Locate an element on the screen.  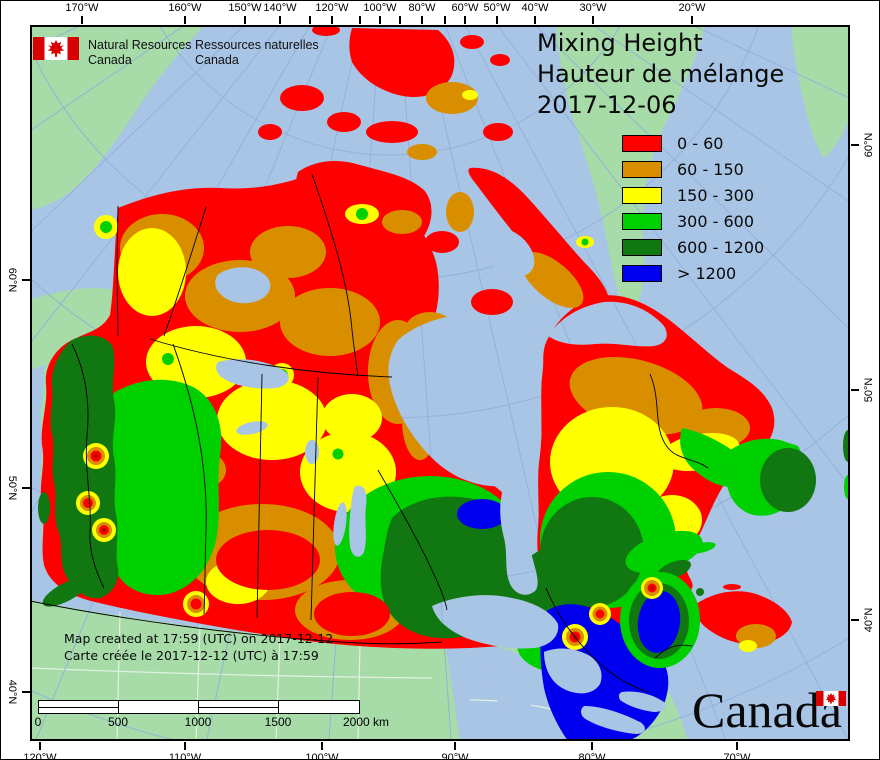
top-axis-label: 60°W is located at coordinates (465, 8).